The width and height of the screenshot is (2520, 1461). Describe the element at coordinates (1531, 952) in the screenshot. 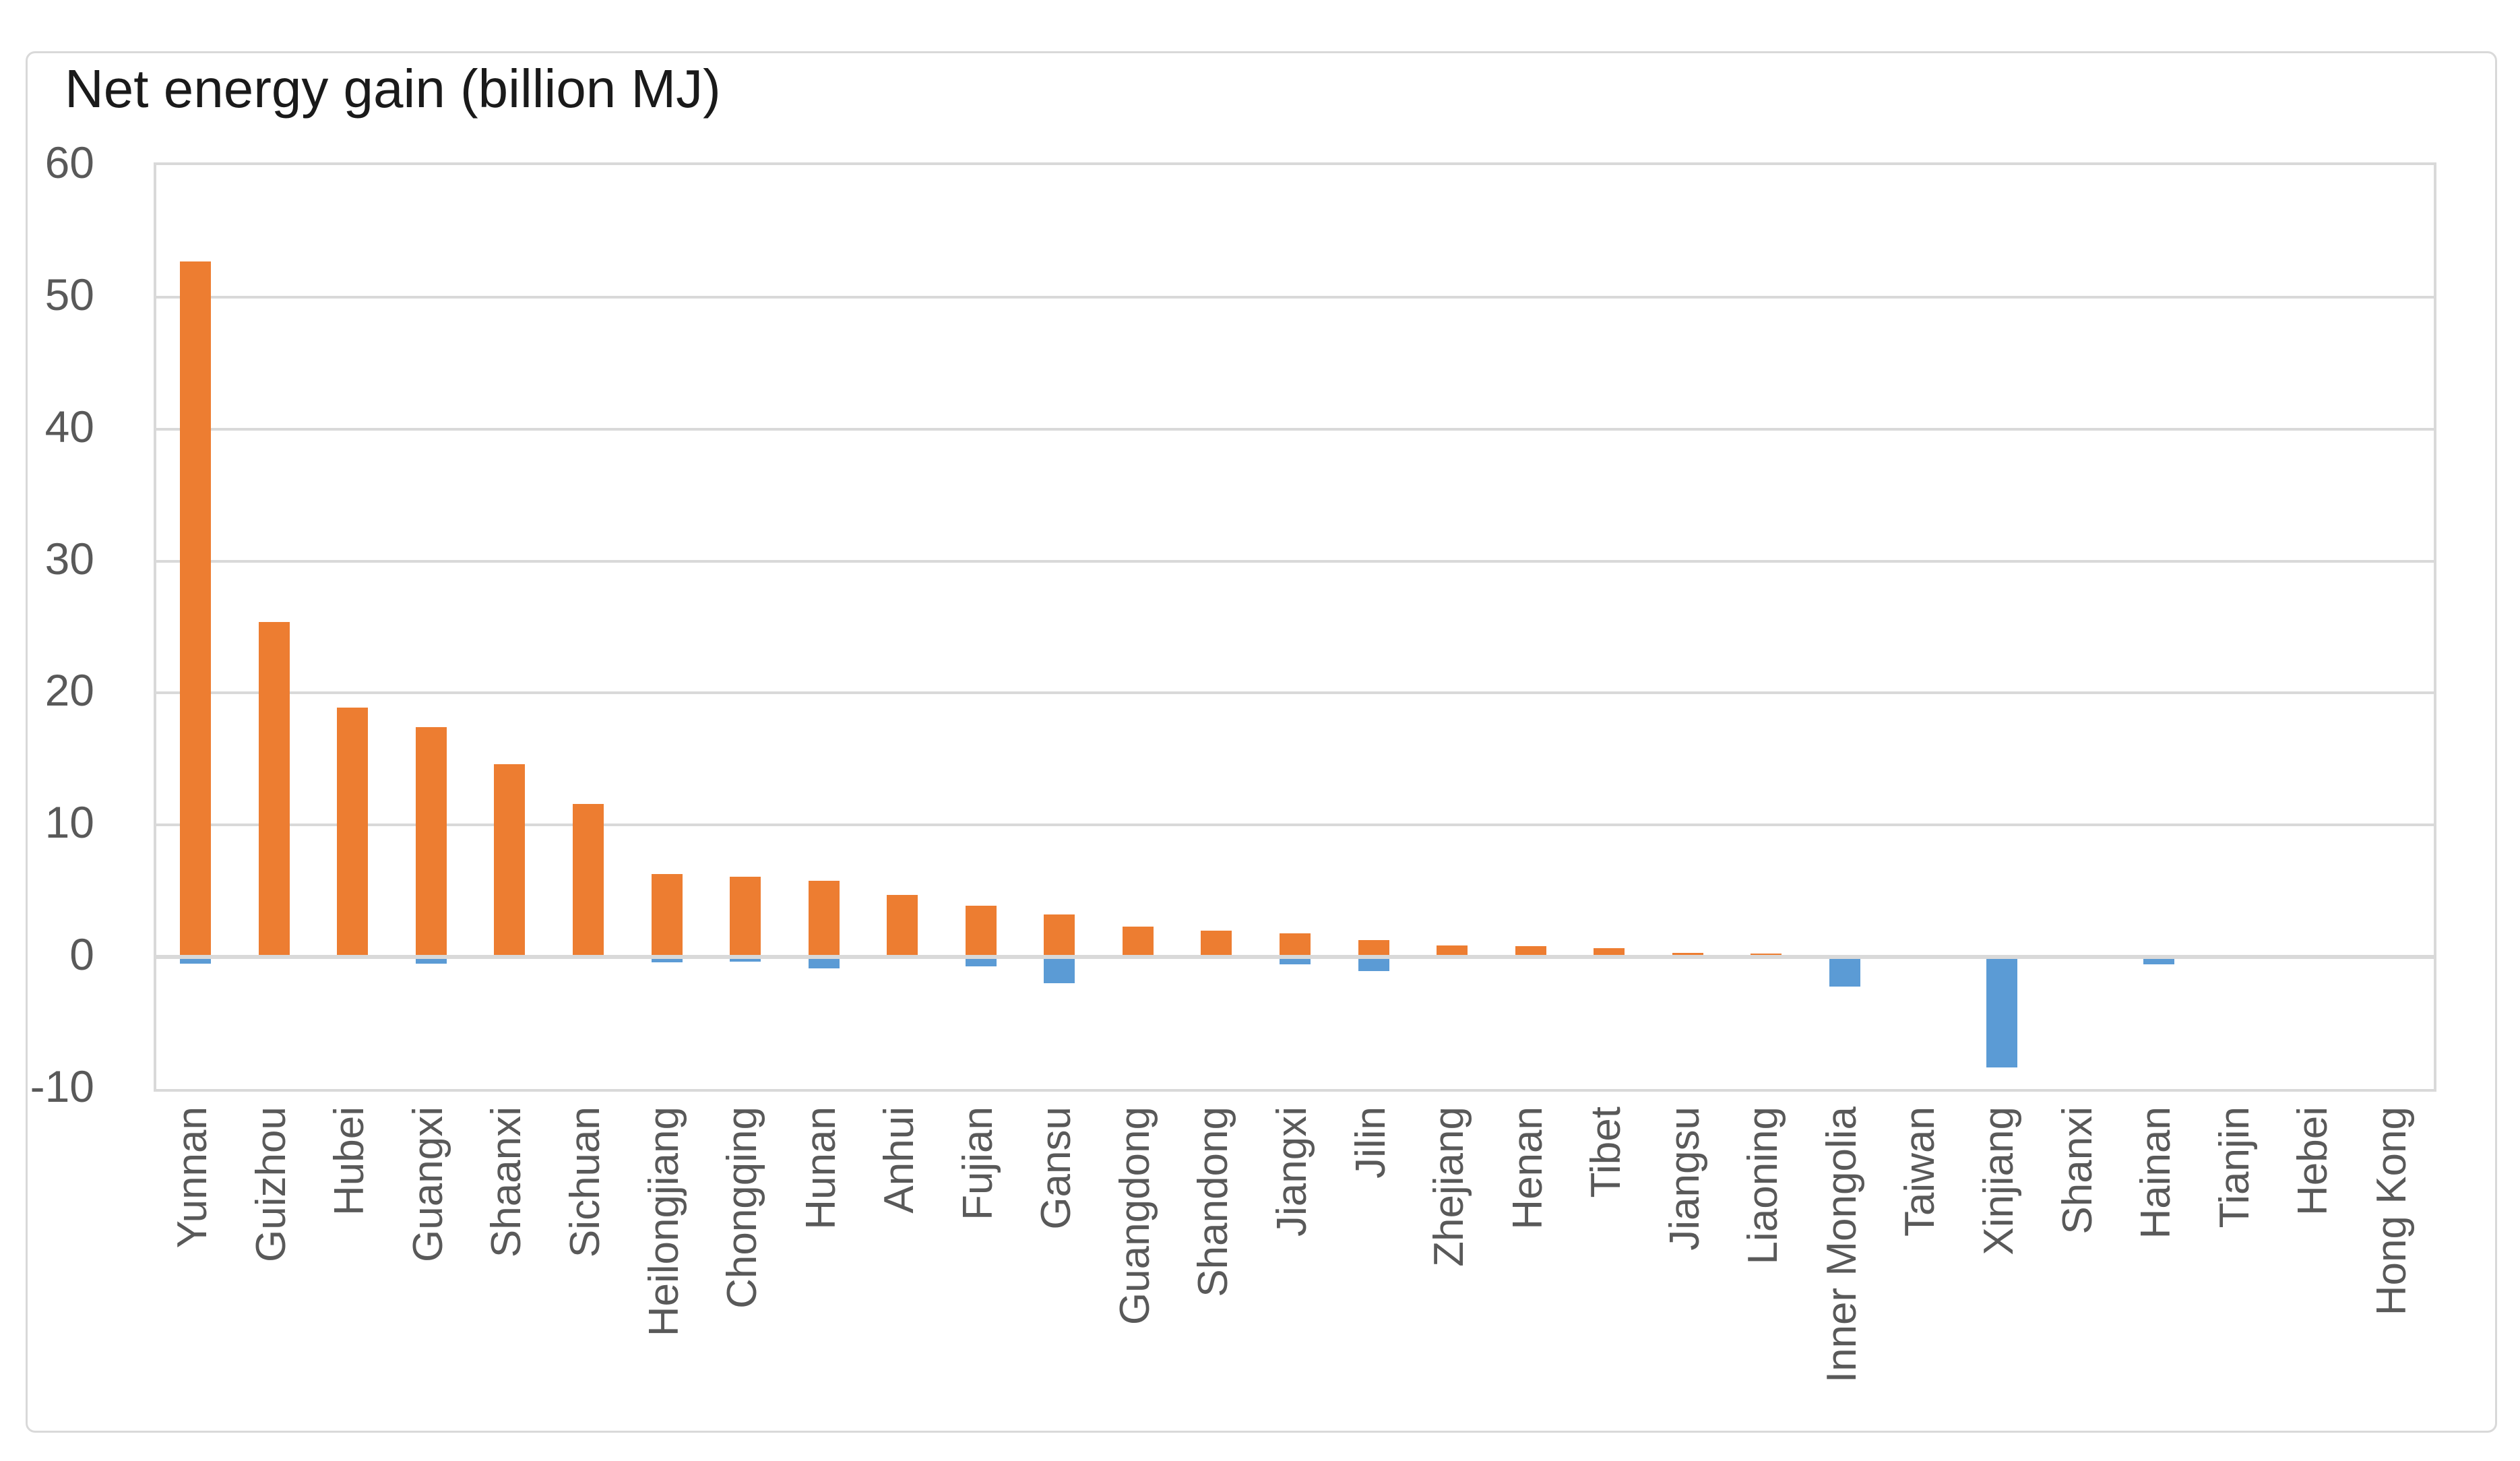

I see `bar-positive-henan` at that location.